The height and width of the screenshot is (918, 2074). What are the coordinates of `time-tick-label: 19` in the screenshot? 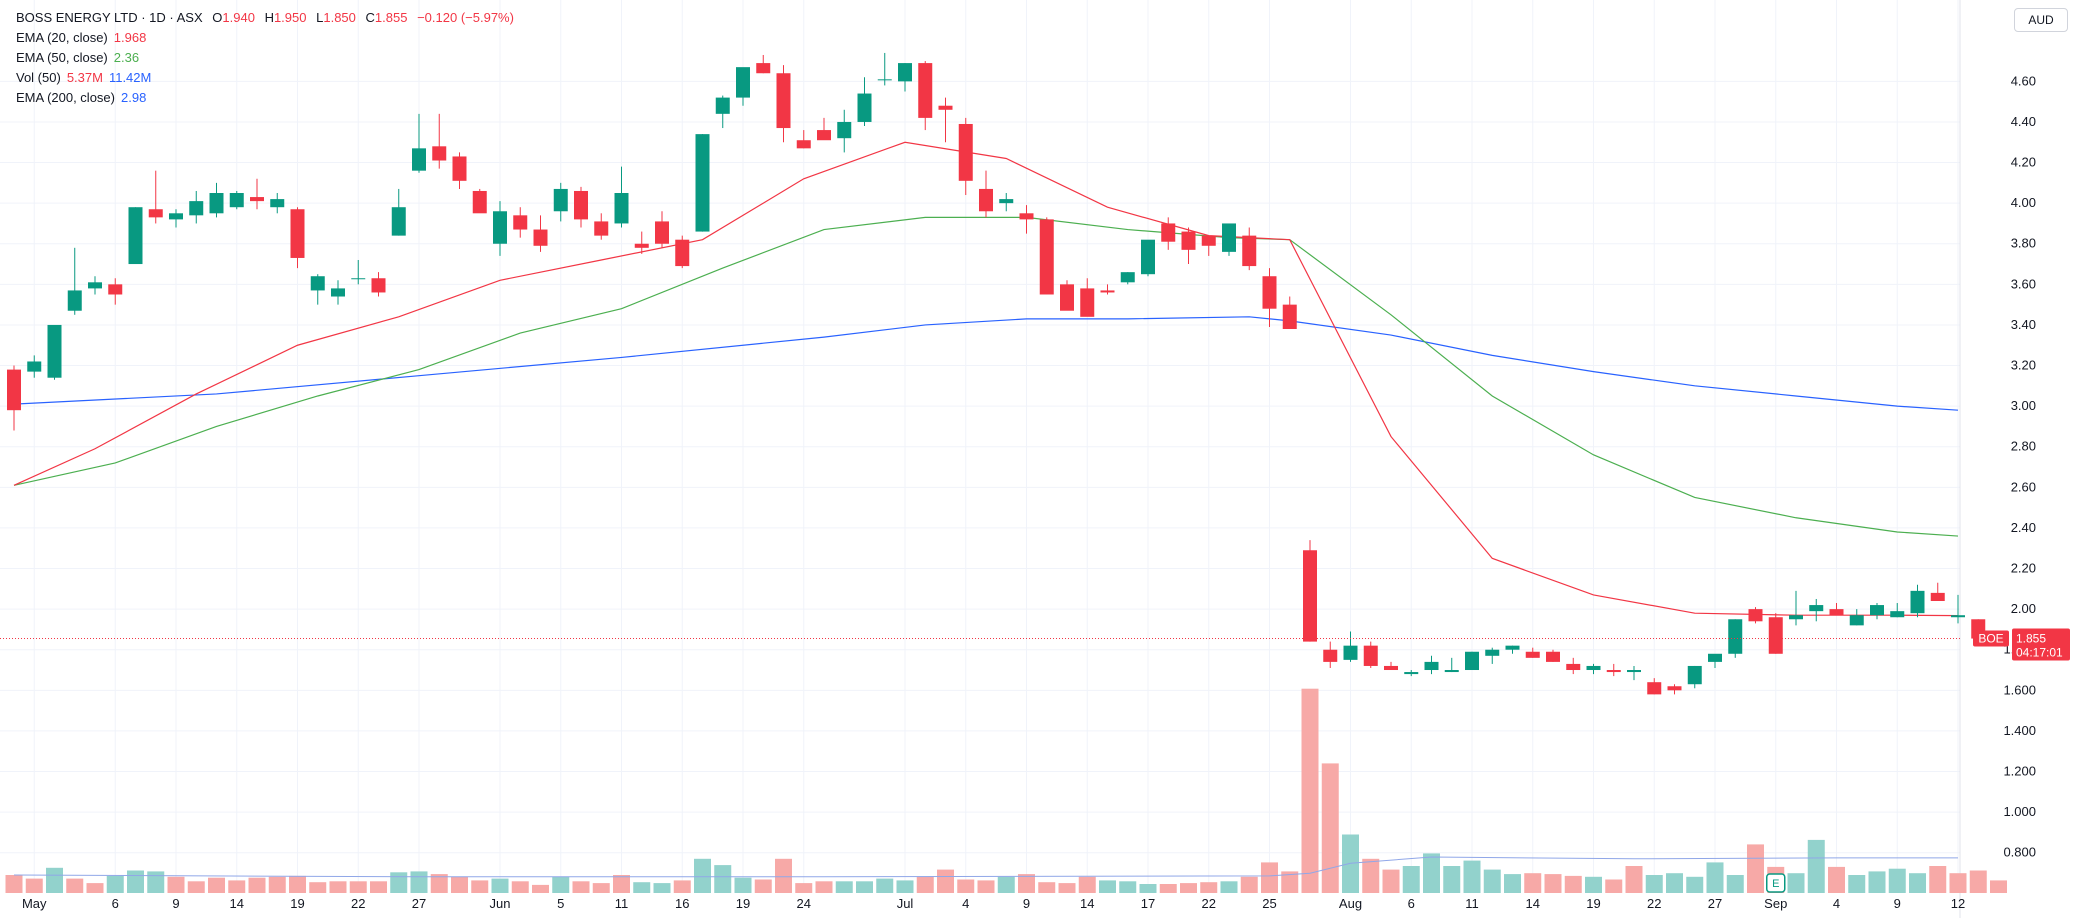 It's located at (297, 903).